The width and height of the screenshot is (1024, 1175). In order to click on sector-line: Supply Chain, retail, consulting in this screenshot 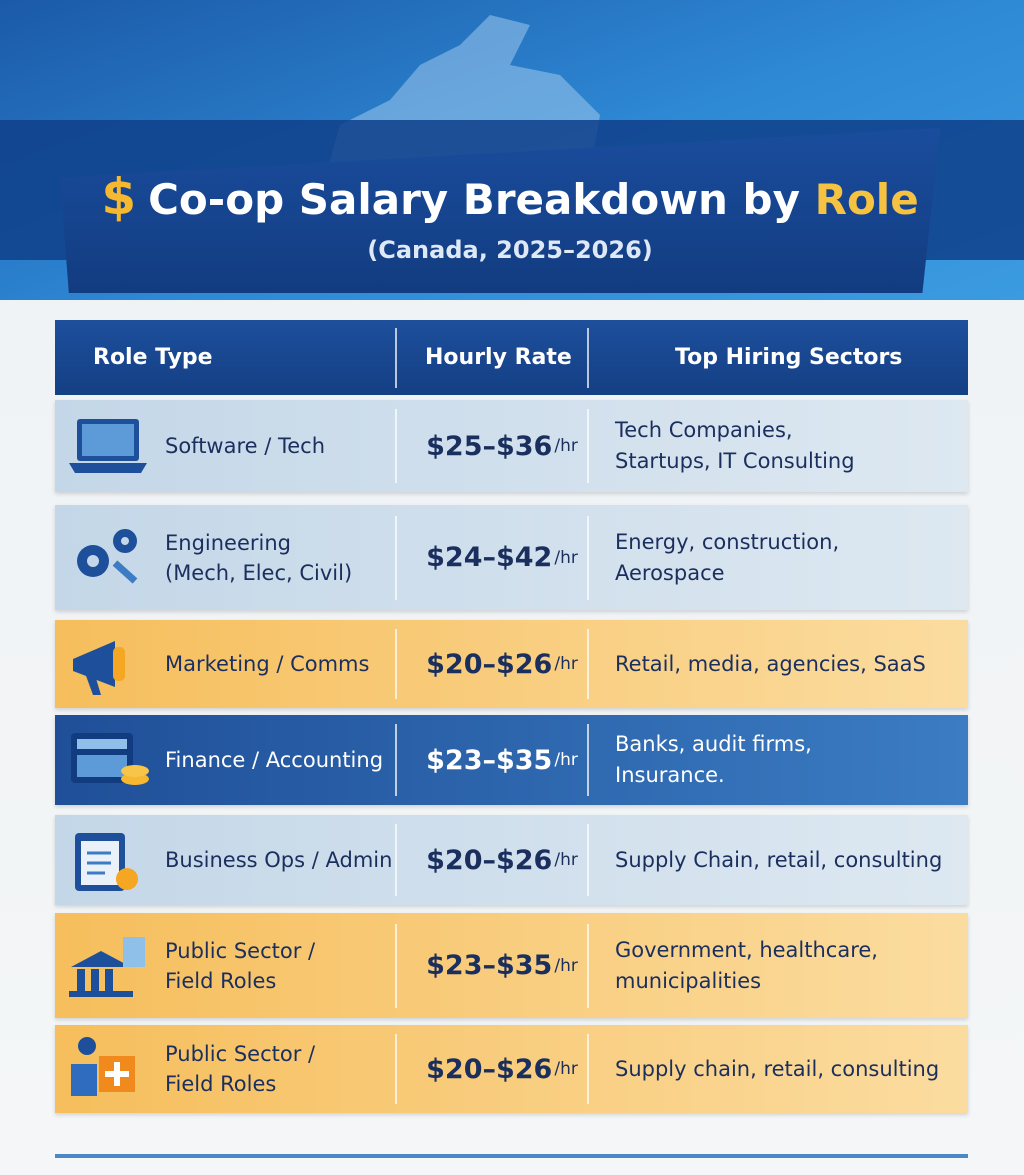, I will do `click(779, 859)`.